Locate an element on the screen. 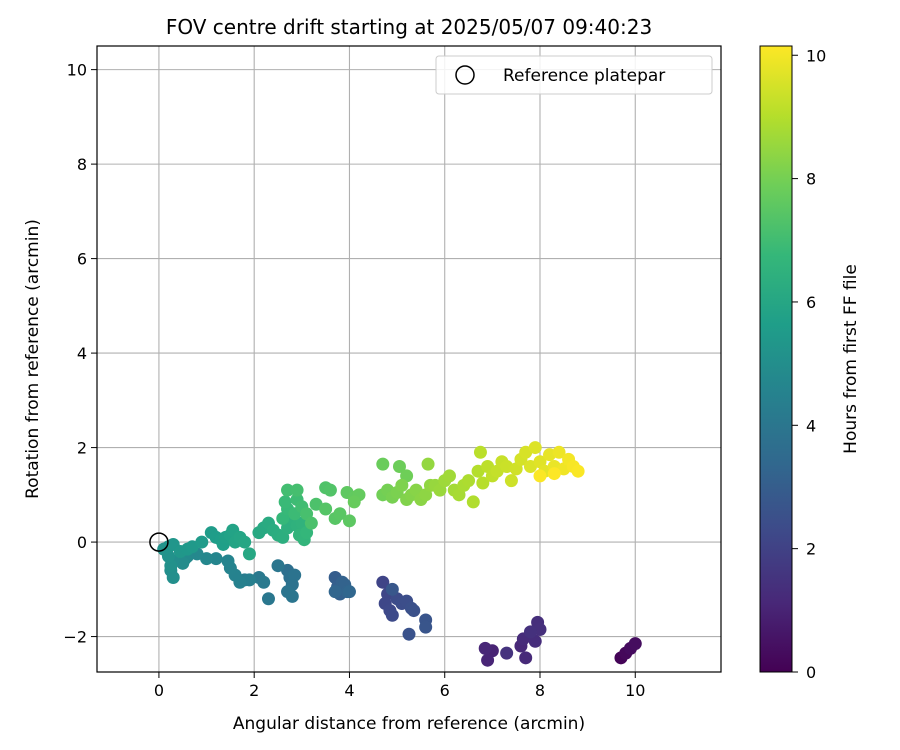  y-tick-label: 4 is located at coordinates (82, 353).